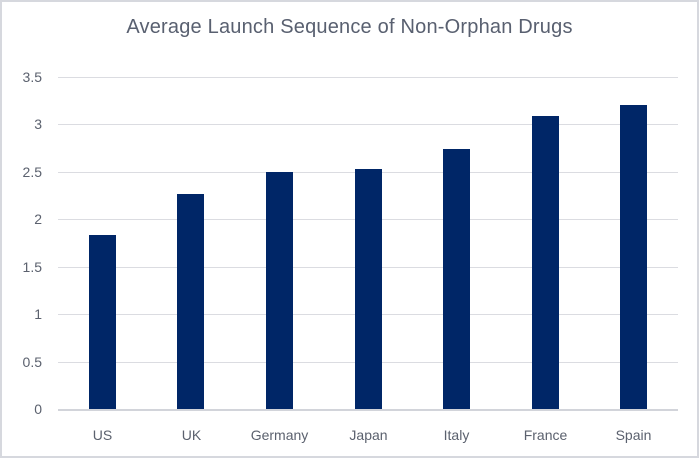  What do you see at coordinates (32, 172) in the screenshot?
I see `y-axis-tick-label-2.5: 2.5` at bounding box center [32, 172].